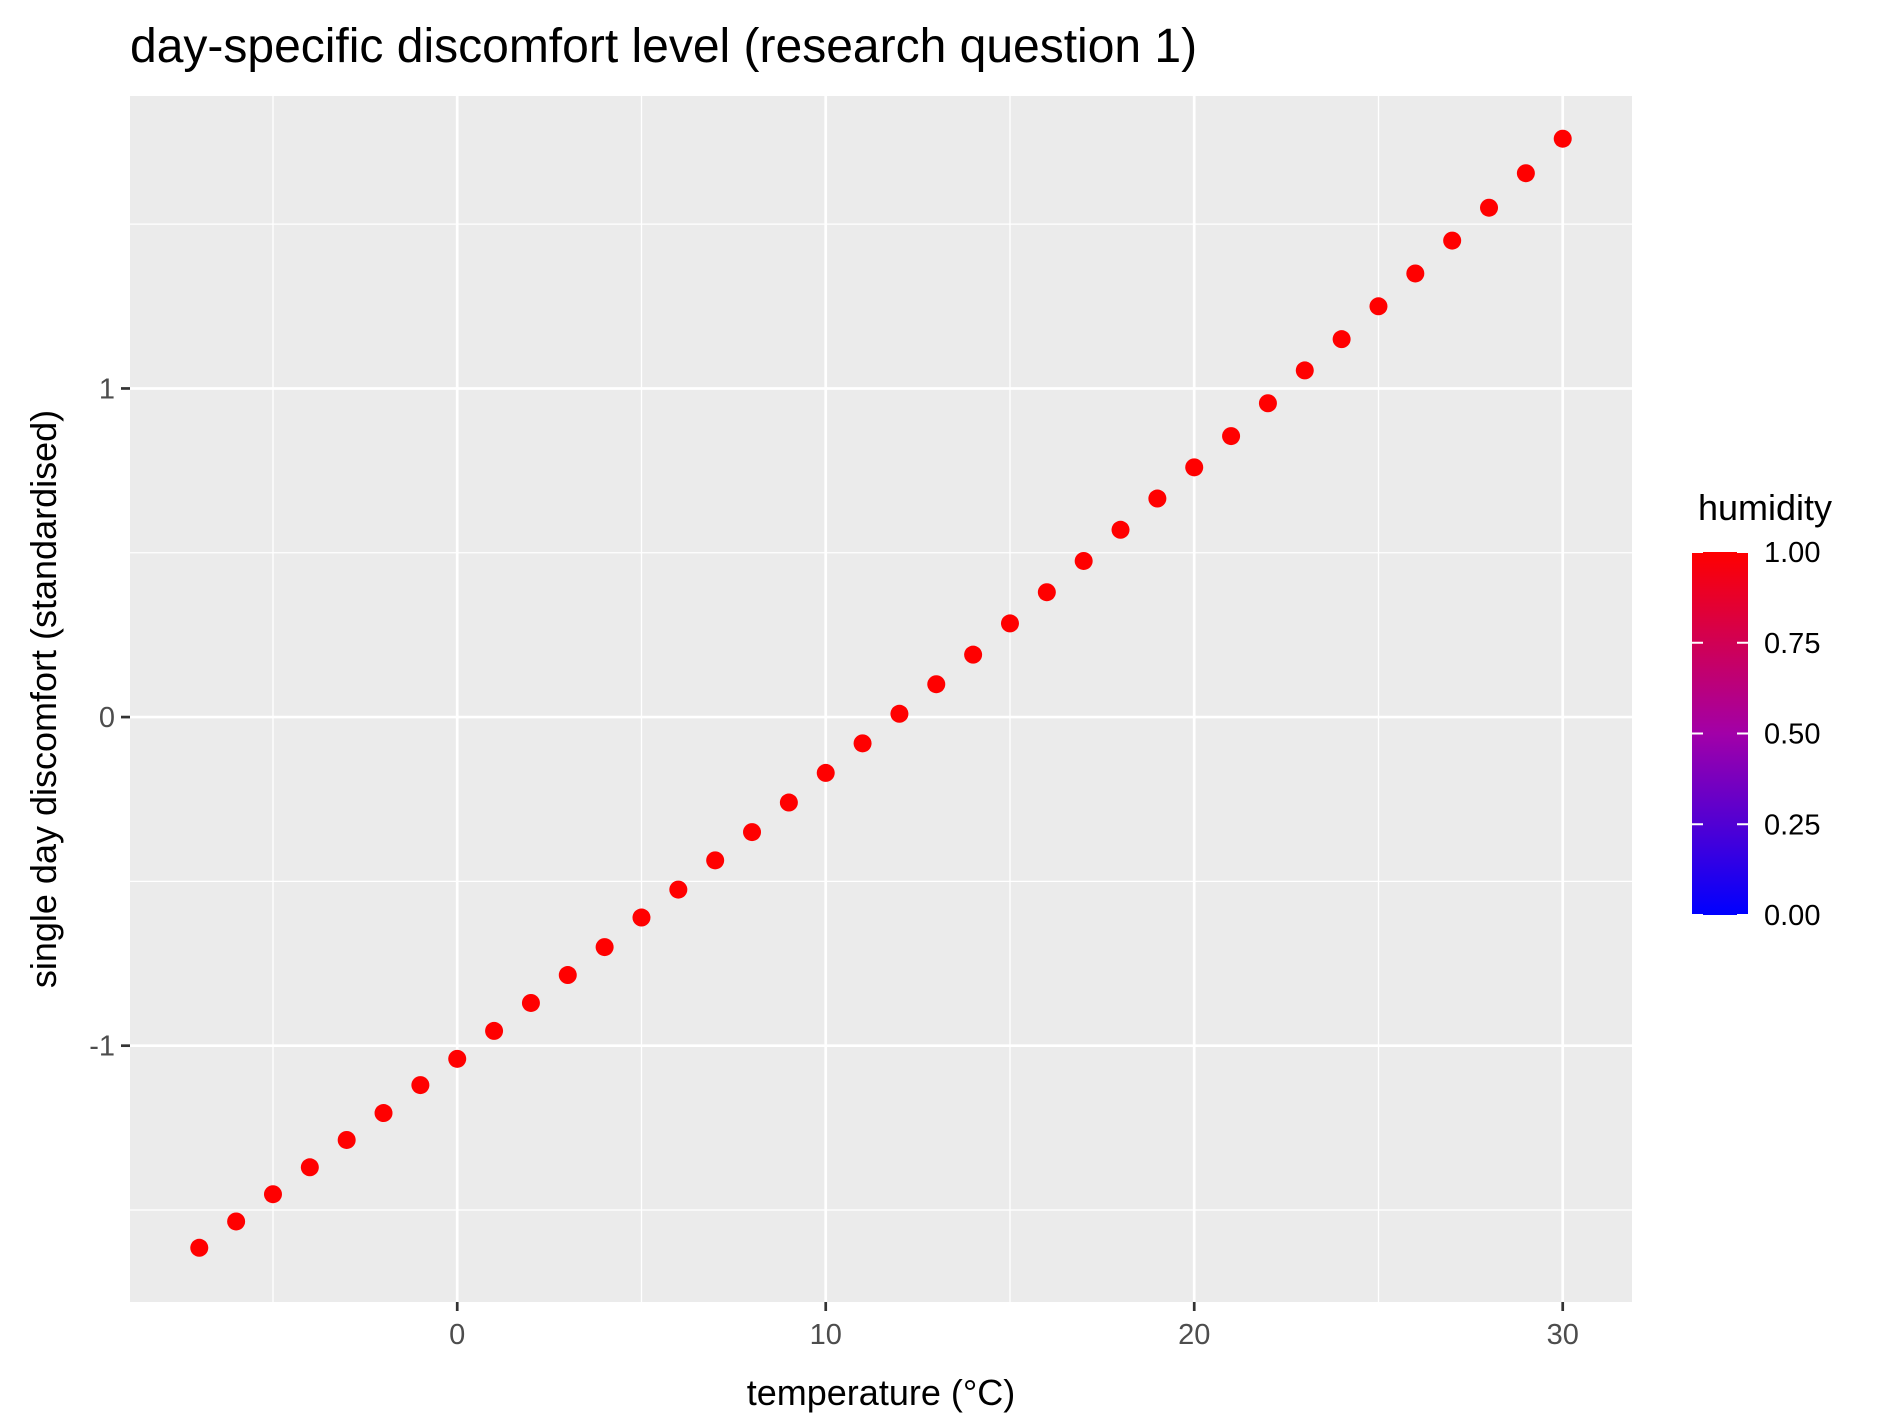  Describe the element at coordinates (1765, 507) in the screenshot. I see `legend-title: humidity` at that location.